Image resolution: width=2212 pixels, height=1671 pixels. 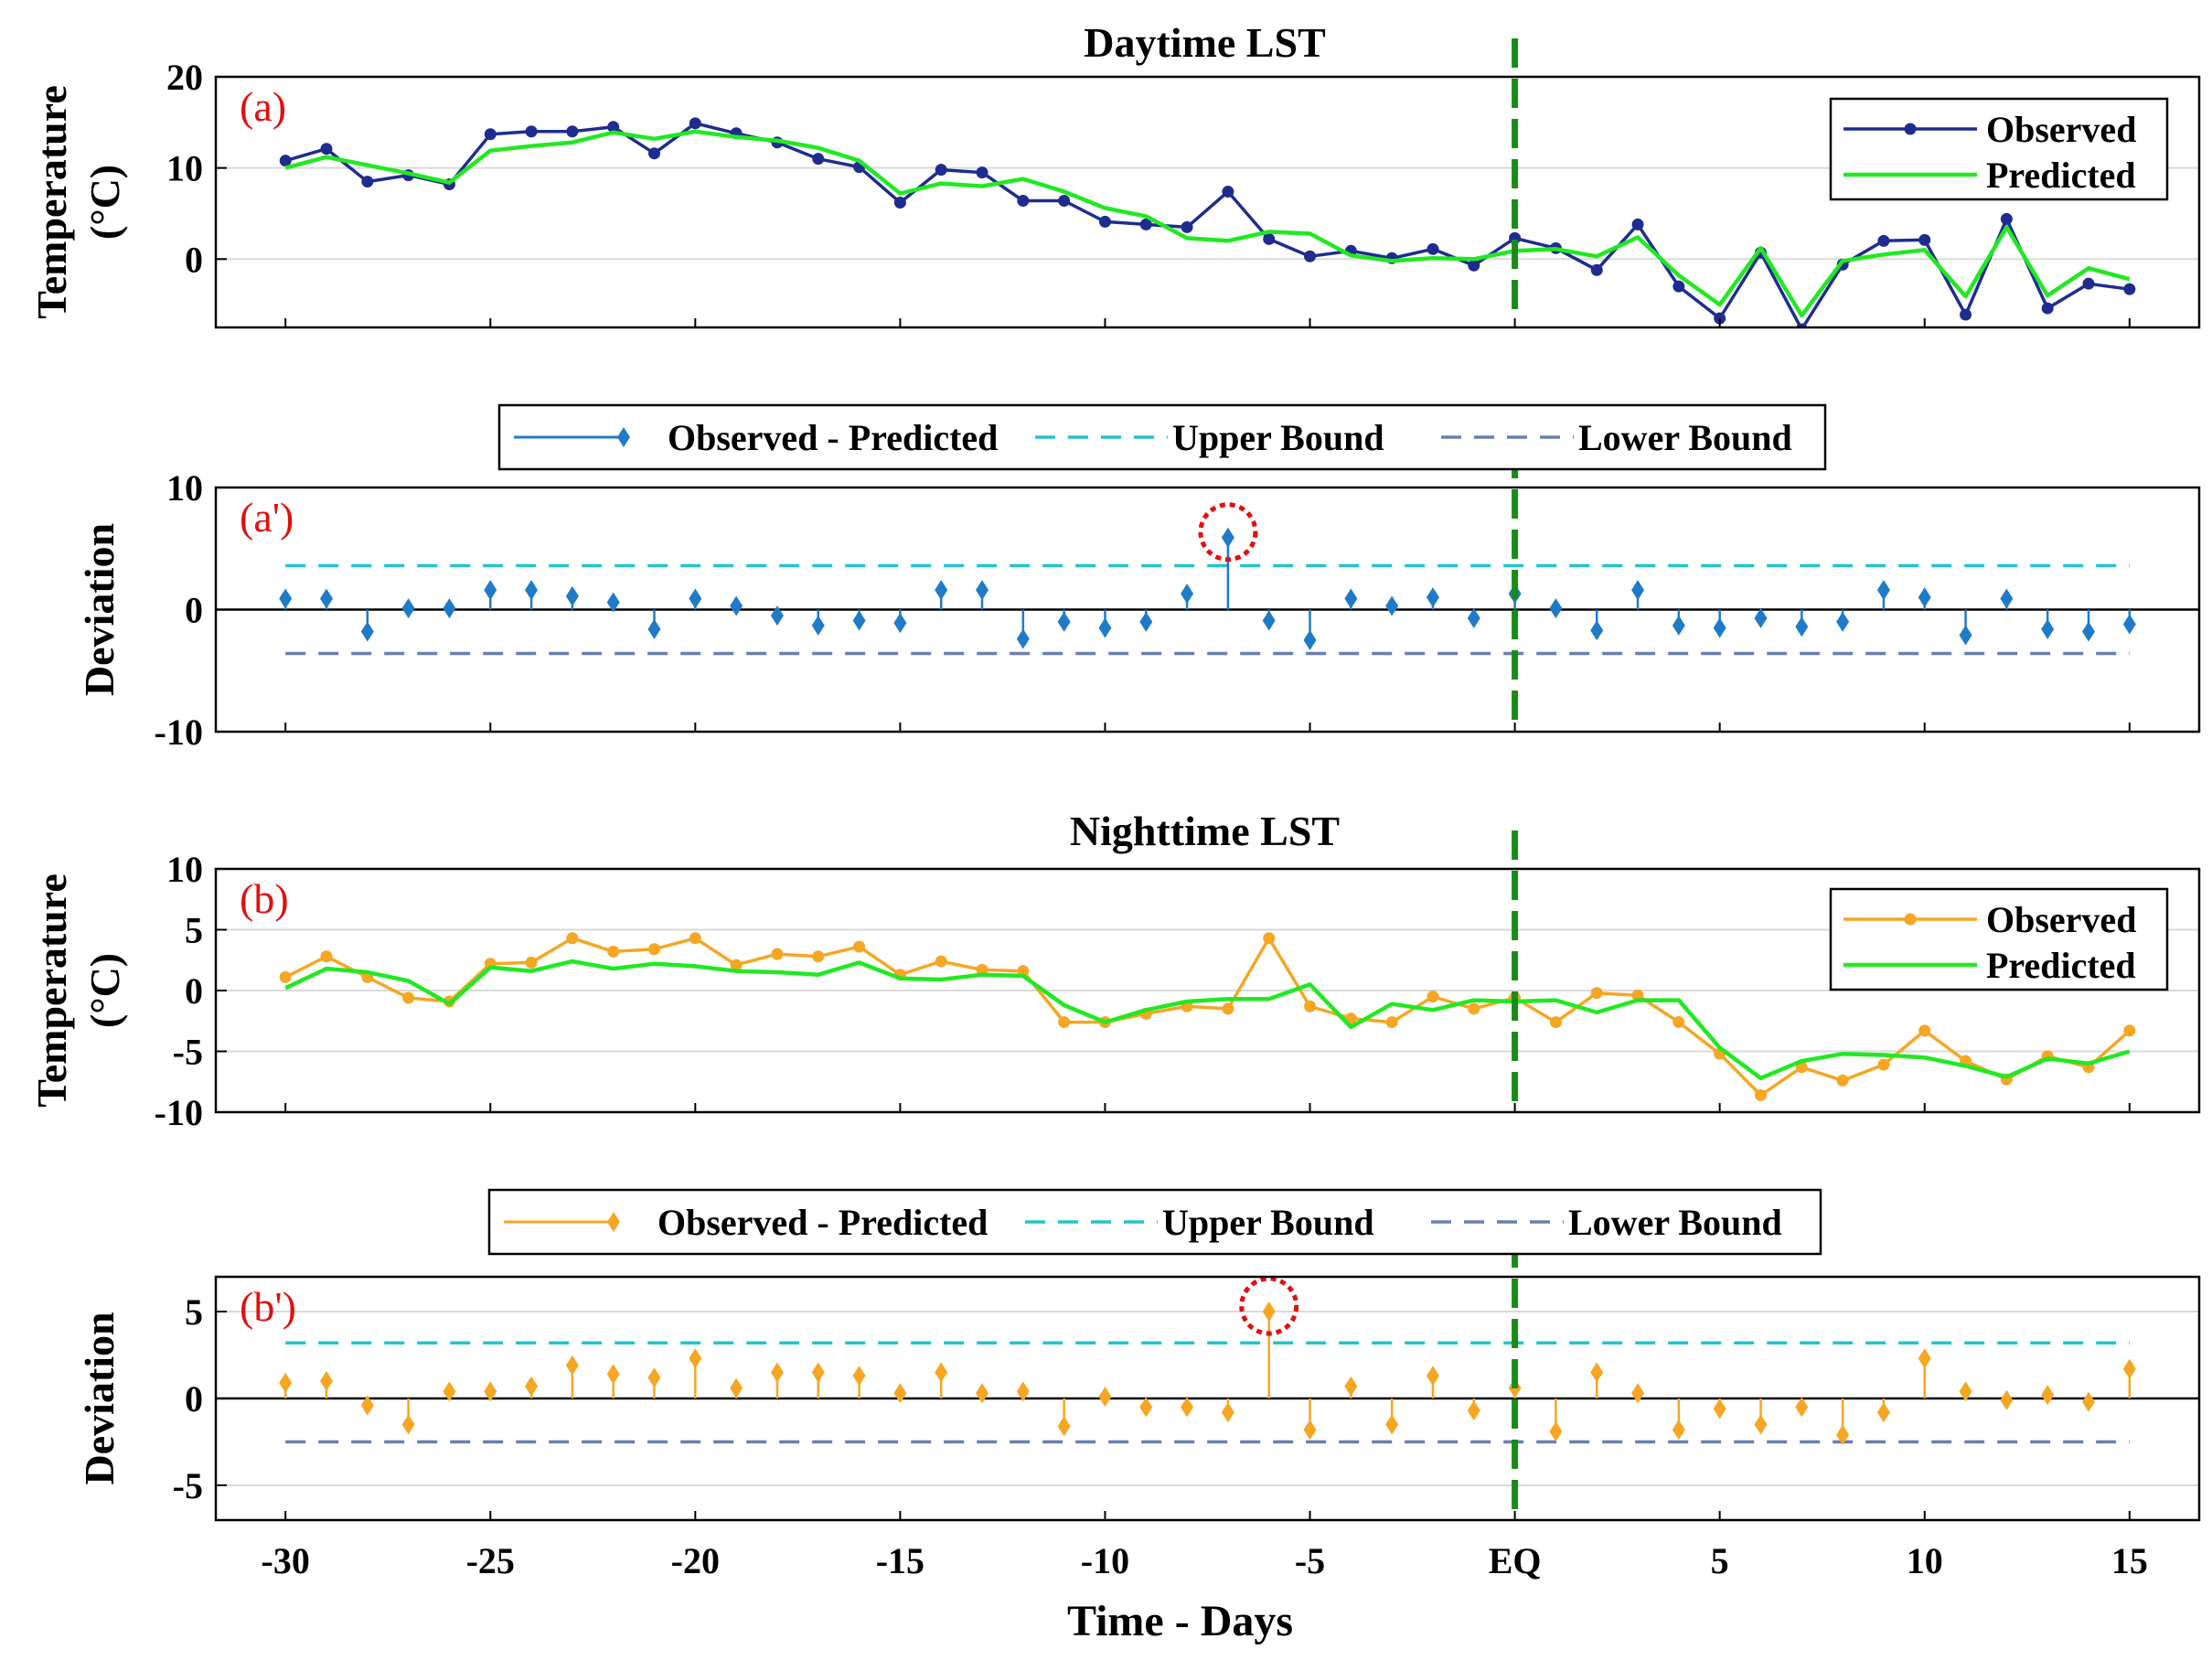 What do you see at coordinates (1105, 1561) in the screenshot?
I see `x-tick-label: -10` at bounding box center [1105, 1561].